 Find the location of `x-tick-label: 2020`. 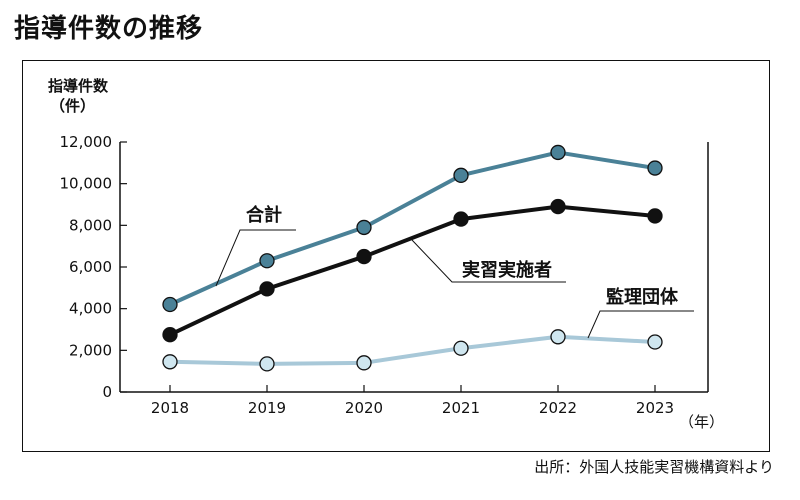

x-tick-label: 2020 is located at coordinates (364, 408).